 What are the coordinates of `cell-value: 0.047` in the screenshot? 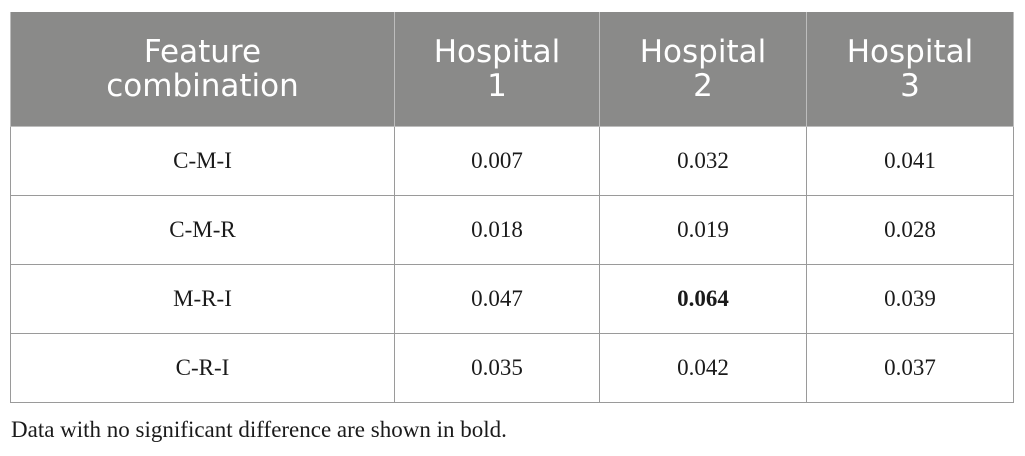 It's located at (497, 299).